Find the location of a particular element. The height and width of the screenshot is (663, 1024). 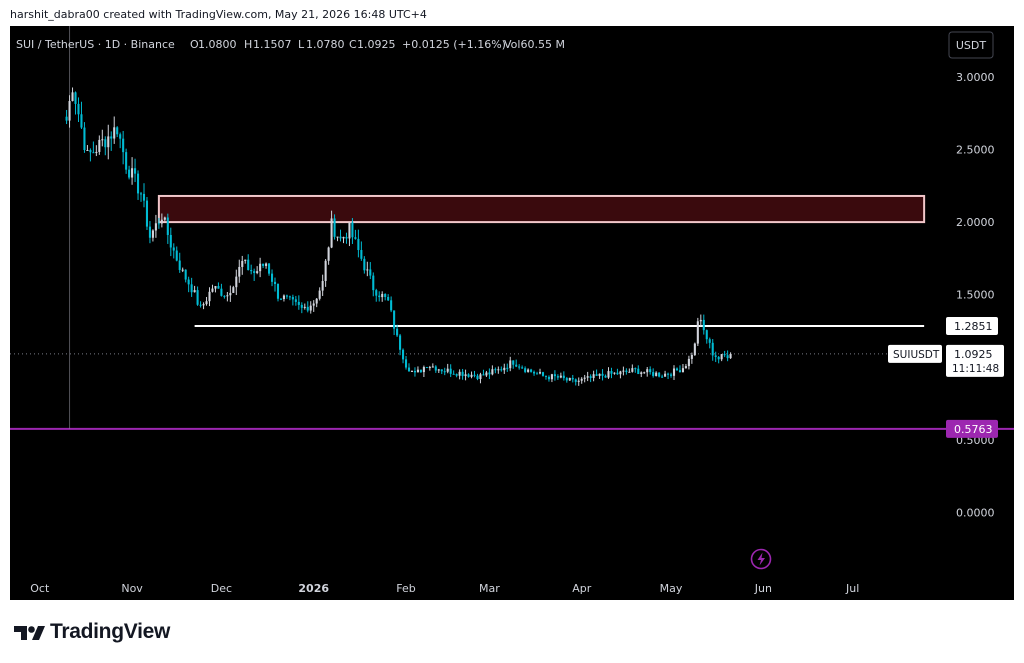

legend-volume: Vol60.55 M is located at coordinates (534, 44).